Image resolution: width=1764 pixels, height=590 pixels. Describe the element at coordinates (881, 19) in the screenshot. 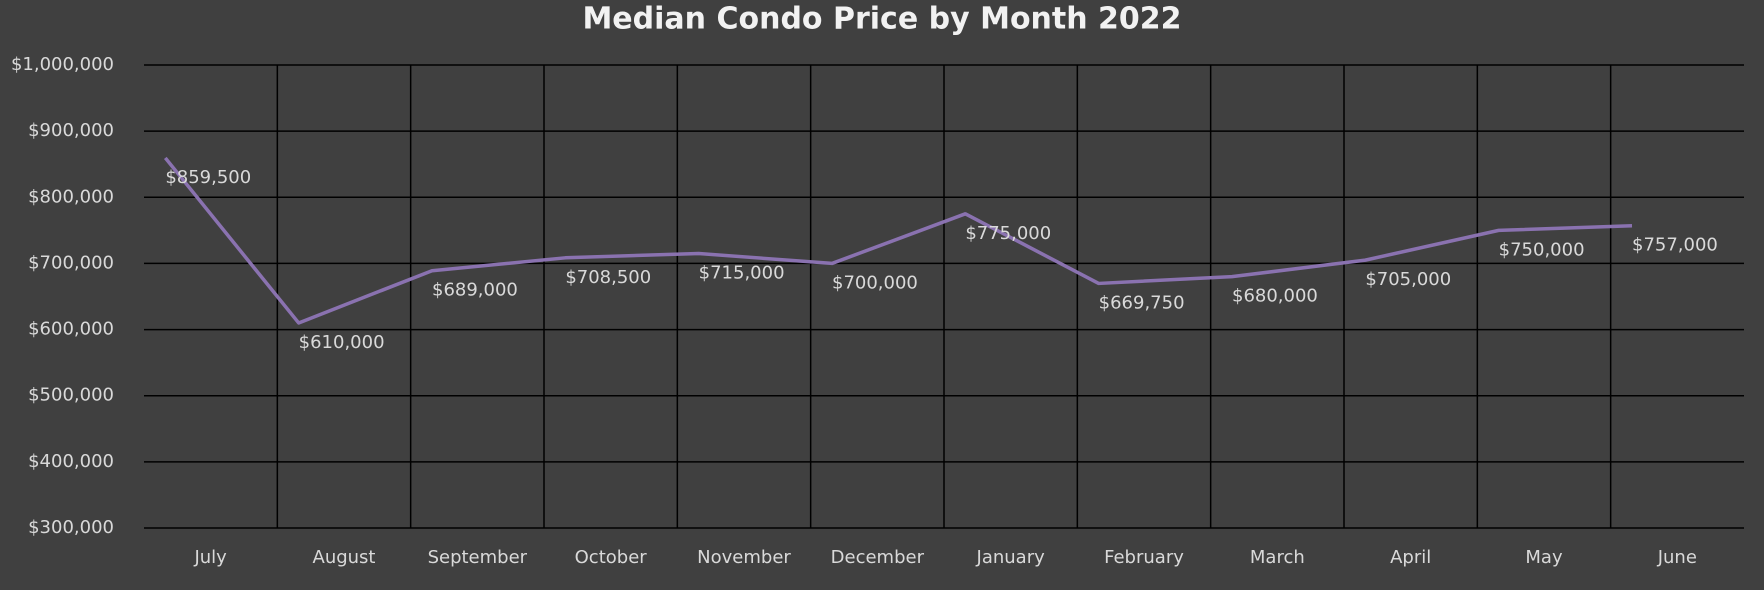

I see `chart-title: Median Condo Price by Month 2022` at that location.